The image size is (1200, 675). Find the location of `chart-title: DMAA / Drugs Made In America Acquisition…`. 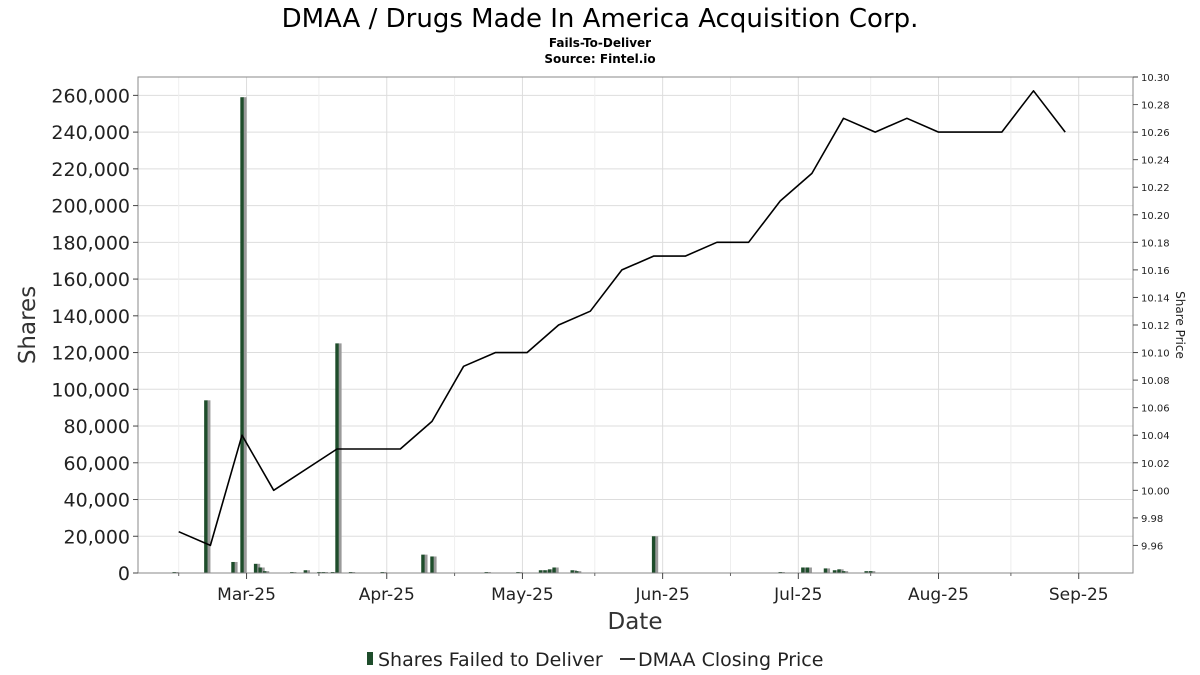

chart-title: DMAA / Drugs Made In America Acquisition… is located at coordinates (600, 19).